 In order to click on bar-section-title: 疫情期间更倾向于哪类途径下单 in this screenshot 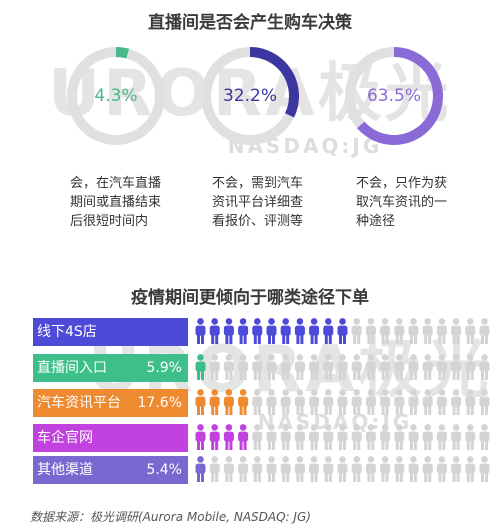, I will do `click(250, 298)`.